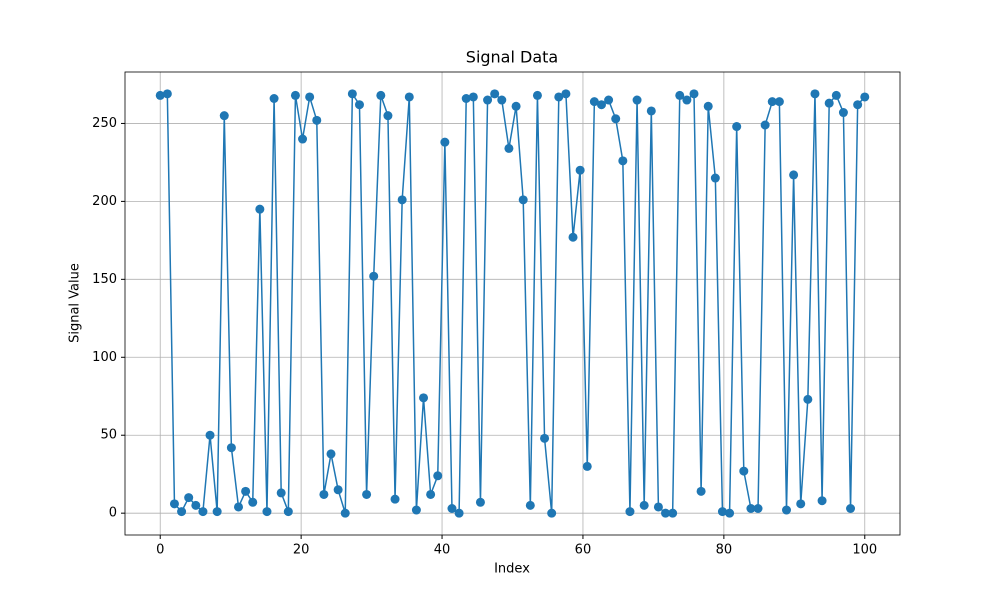  Describe the element at coordinates (583, 550) in the screenshot. I see `x-tick-label: 60` at that location.